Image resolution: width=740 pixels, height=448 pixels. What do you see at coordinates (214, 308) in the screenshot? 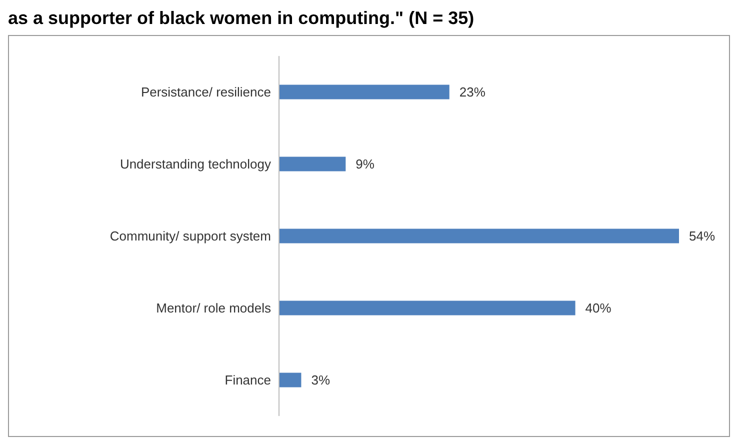
I see `y-tick-label: Mentor/ role models` at bounding box center [214, 308].